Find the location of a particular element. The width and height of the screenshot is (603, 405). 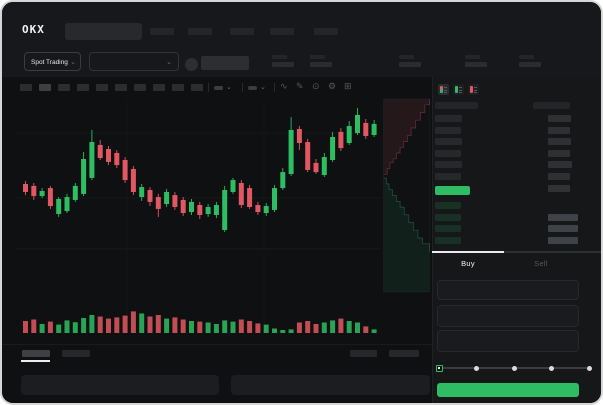

last-price-amount is located at coordinates (559, 188).